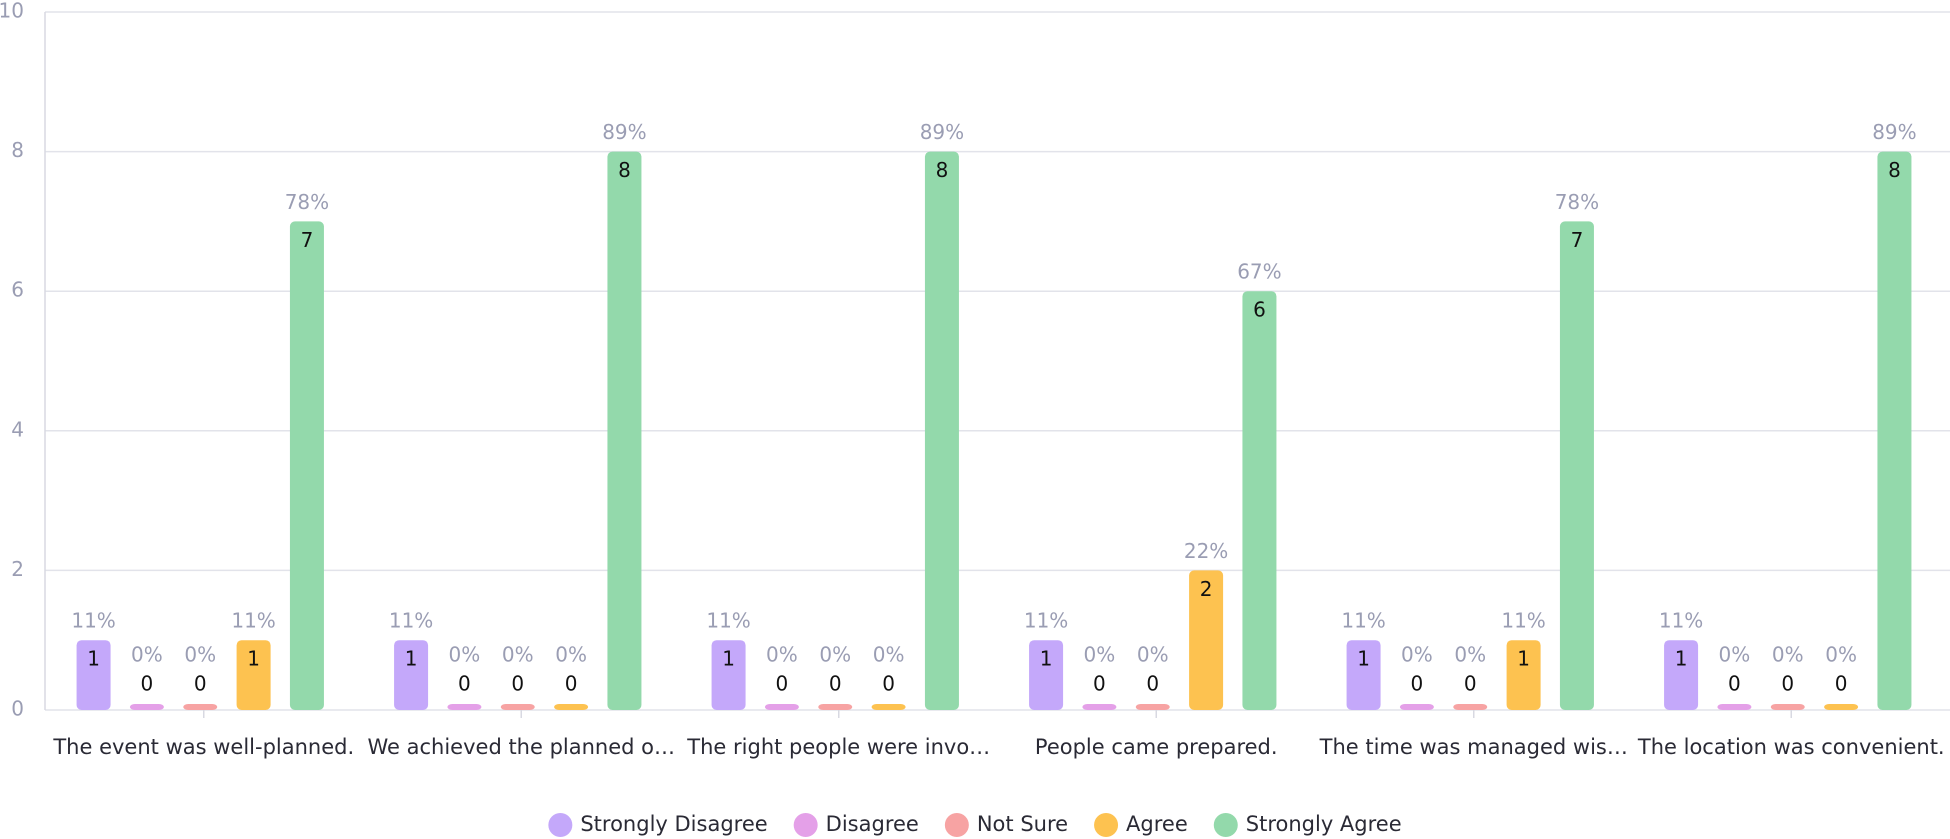  I want to click on legend-label: Strongly Disagree, so click(673, 824).